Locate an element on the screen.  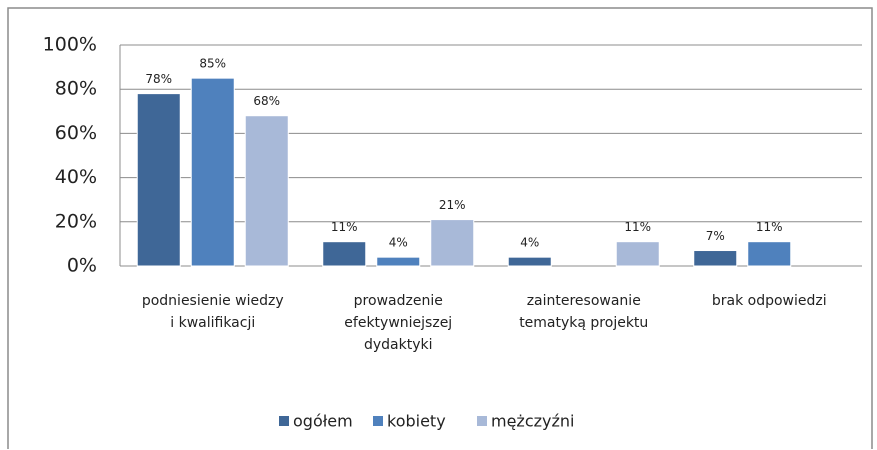
legend-label: kobiety is located at coordinates (416, 421).